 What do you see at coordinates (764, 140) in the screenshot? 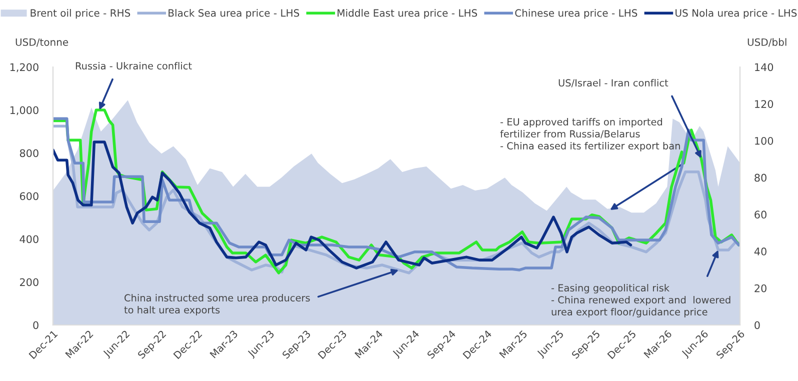
I see `y2-tick-label: 100` at bounding box center [764, 140].